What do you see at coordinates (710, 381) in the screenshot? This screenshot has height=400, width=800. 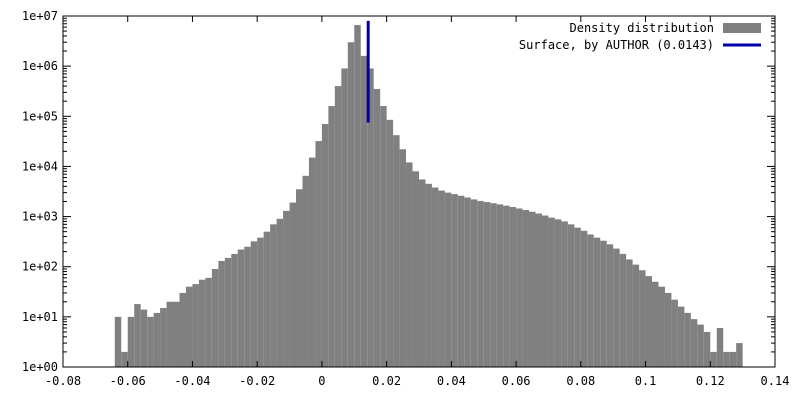 I see `x-tick-label-10: 0.12` at bounding box center [710, 381].